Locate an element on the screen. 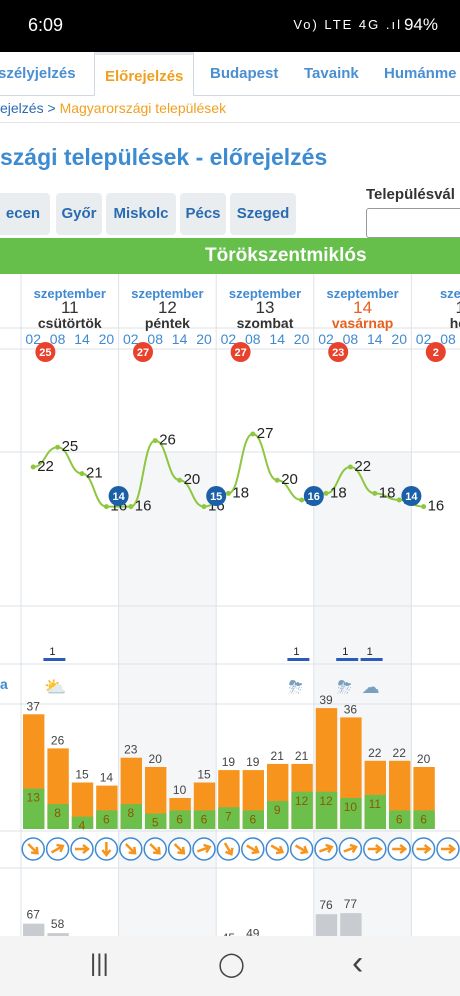 The height and width of the screenshot is (996, 460). cloud-cover-label: 49 is located at coordinates (253, 931).